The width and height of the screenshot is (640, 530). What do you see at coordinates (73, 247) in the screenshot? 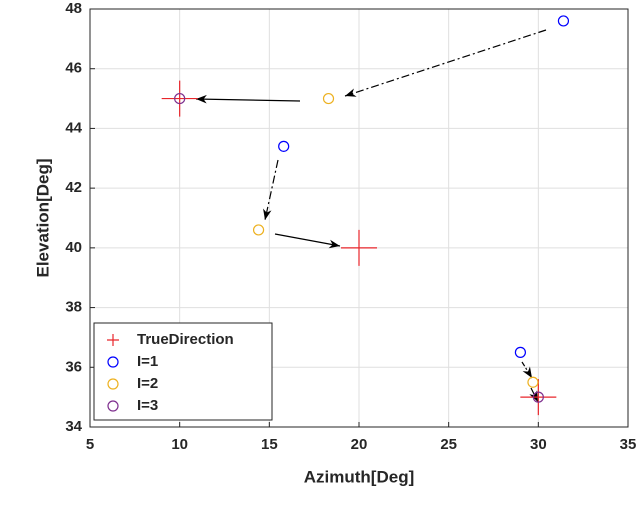
I see `y-tick-label: 40` at bounding box center [73, 247].